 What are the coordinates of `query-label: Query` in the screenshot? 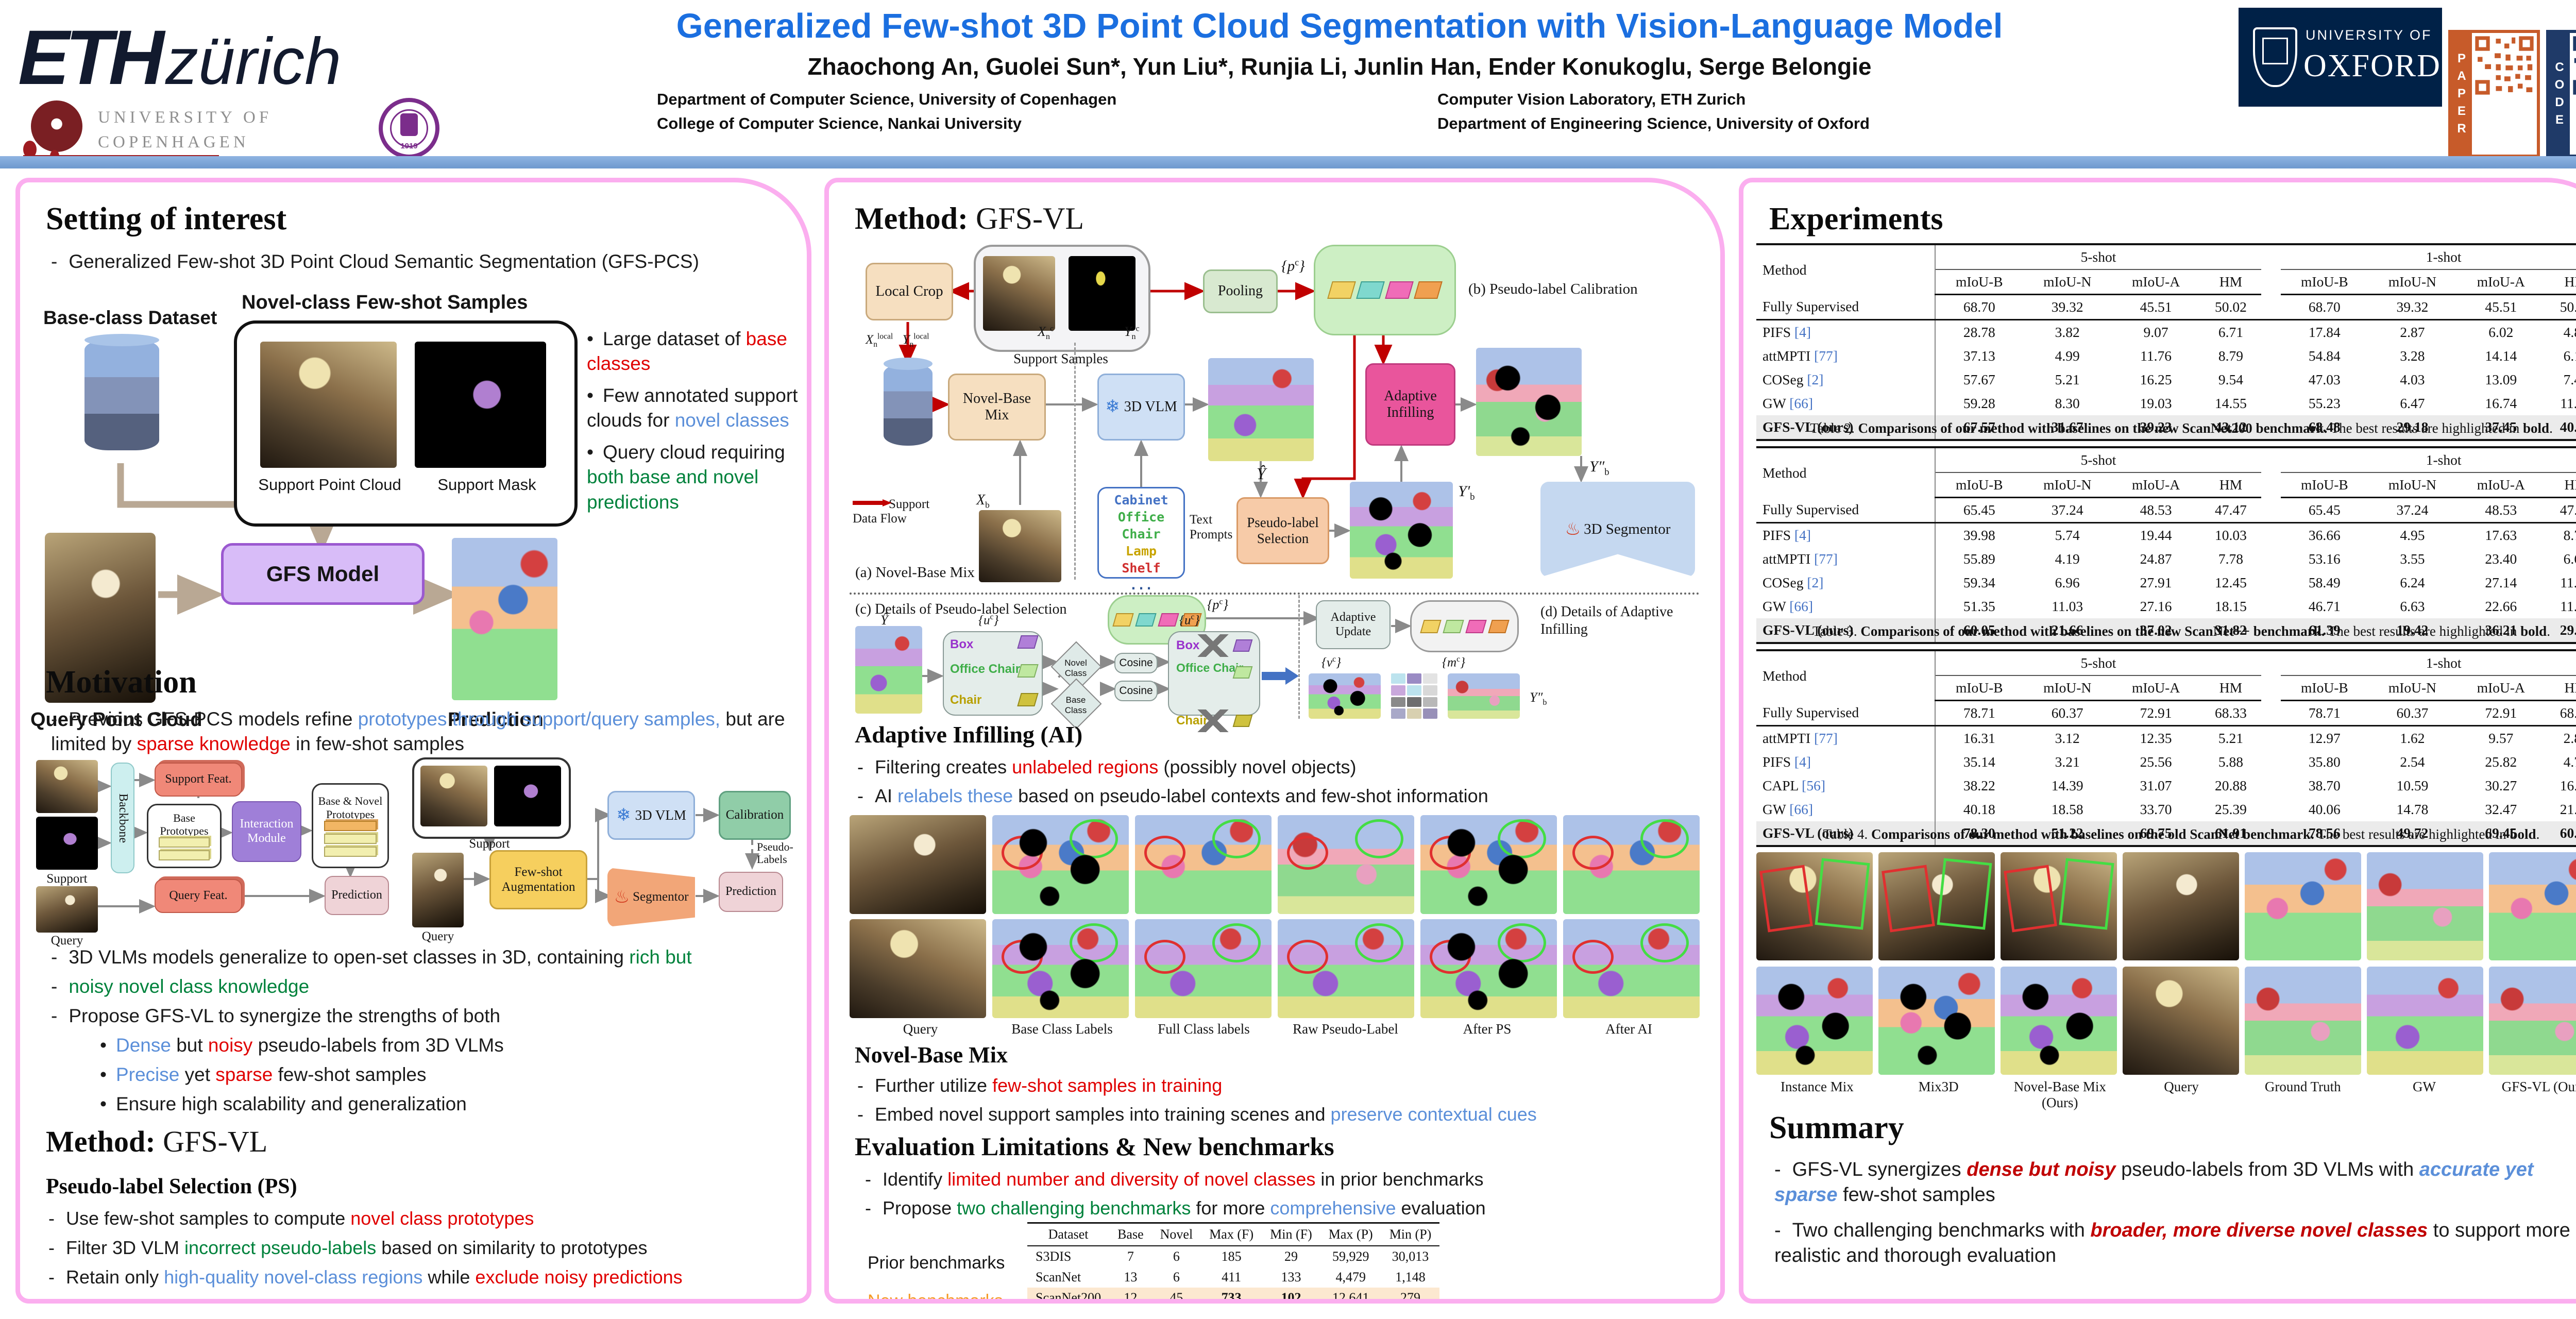 It's located at (437, 936).